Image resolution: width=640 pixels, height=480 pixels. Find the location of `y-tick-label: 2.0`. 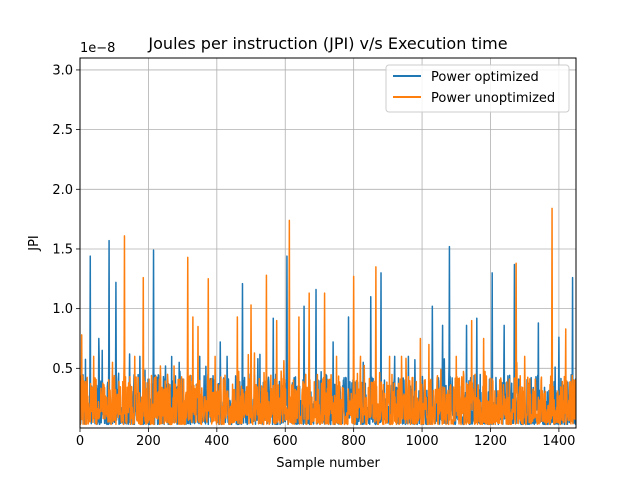

y-tick-label: 2.0 is located at coordinates (62, 190).